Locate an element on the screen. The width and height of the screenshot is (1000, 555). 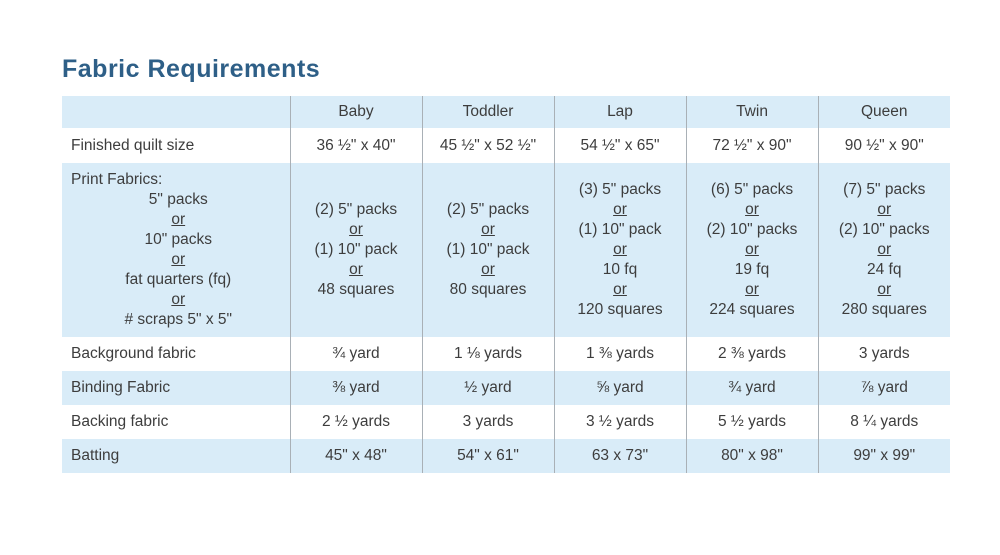
row-label-finished-quilt-size: Finished quilt size is located at coordinates (176, 145).